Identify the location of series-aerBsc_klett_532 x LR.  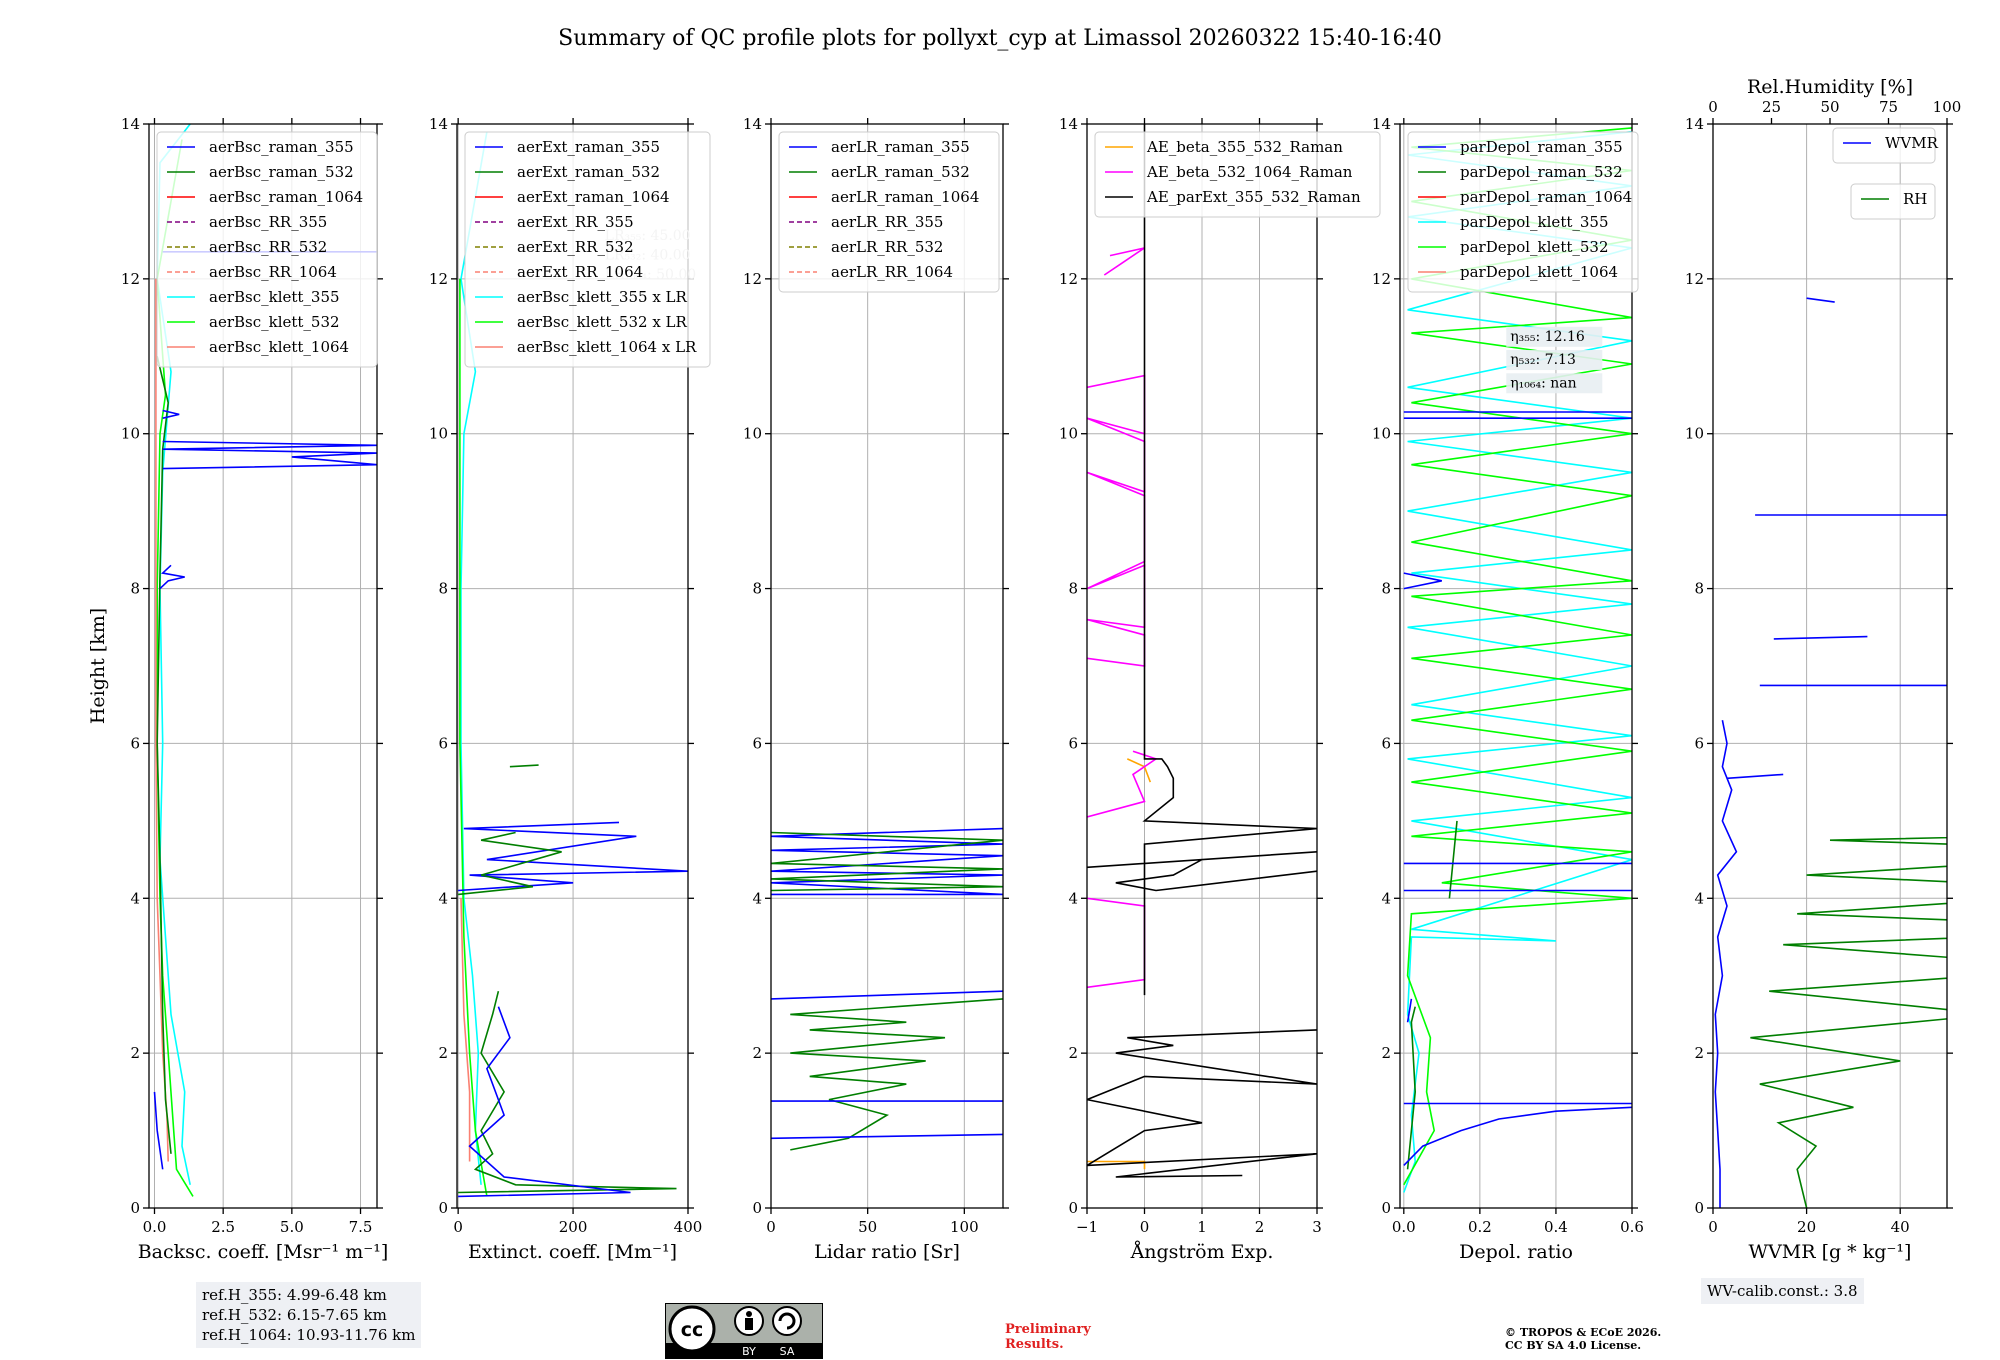
(473, 737).